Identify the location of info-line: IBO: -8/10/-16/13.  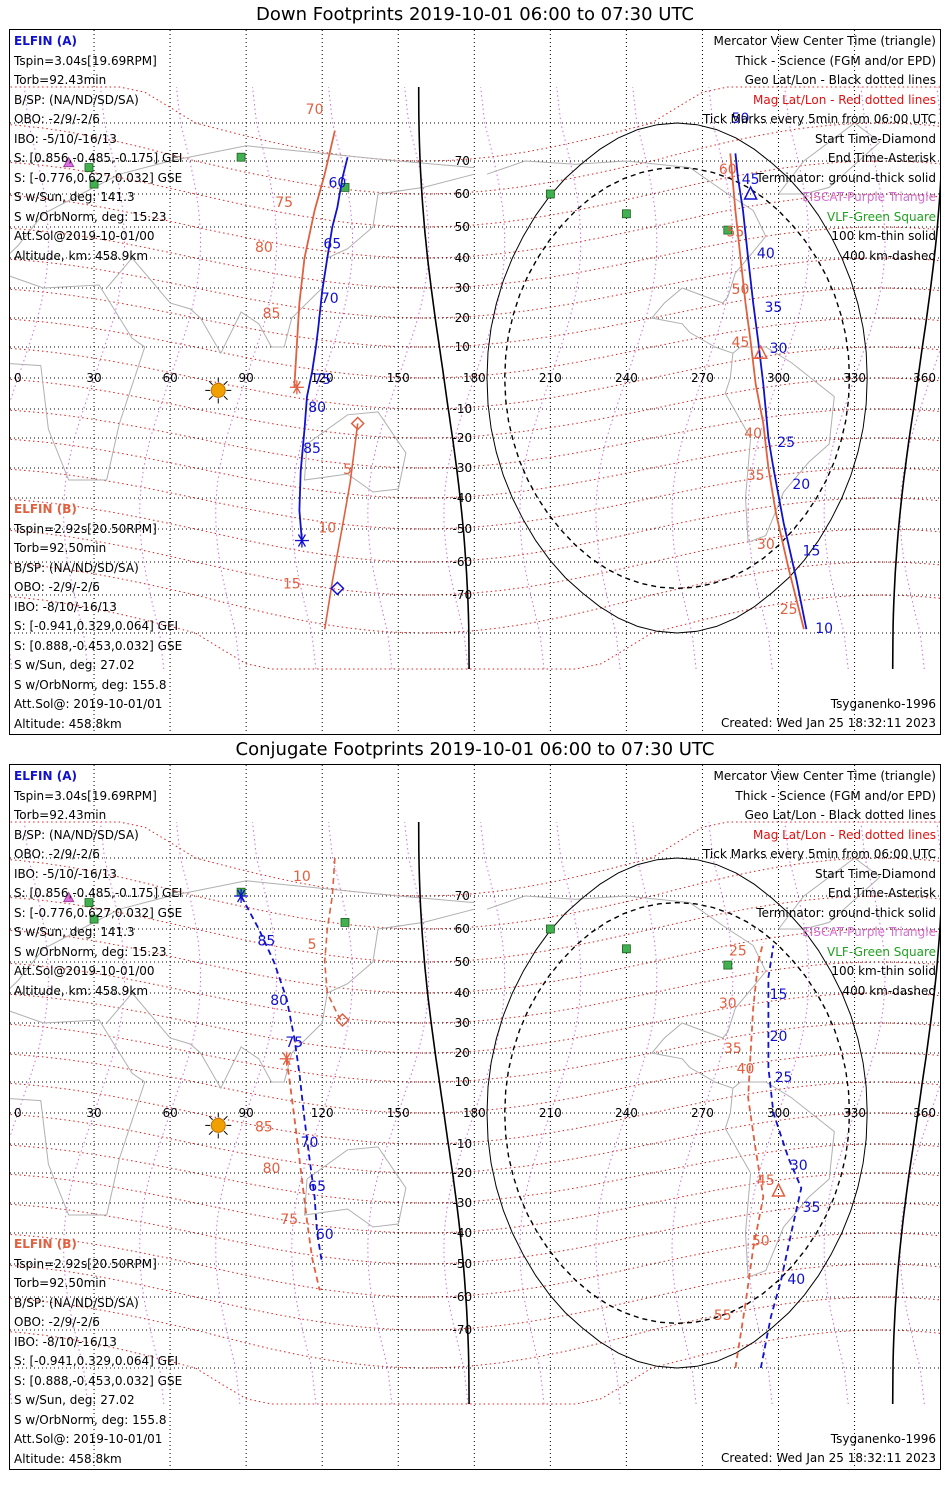
(65, 1341).